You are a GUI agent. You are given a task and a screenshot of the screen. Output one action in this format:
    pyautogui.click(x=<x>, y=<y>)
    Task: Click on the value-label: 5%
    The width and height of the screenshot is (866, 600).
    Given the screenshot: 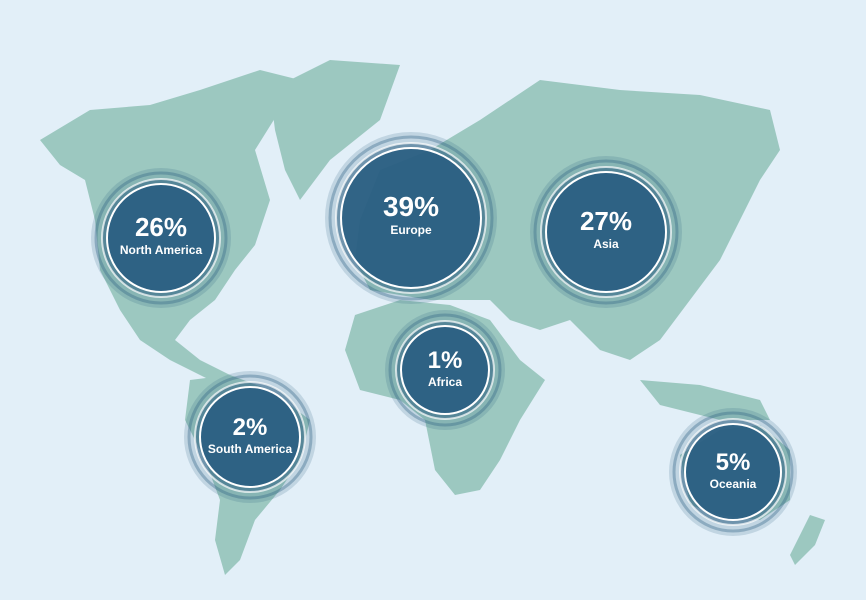 What is the action you would take?
    pyautogui.click(x=733, y=462)
    